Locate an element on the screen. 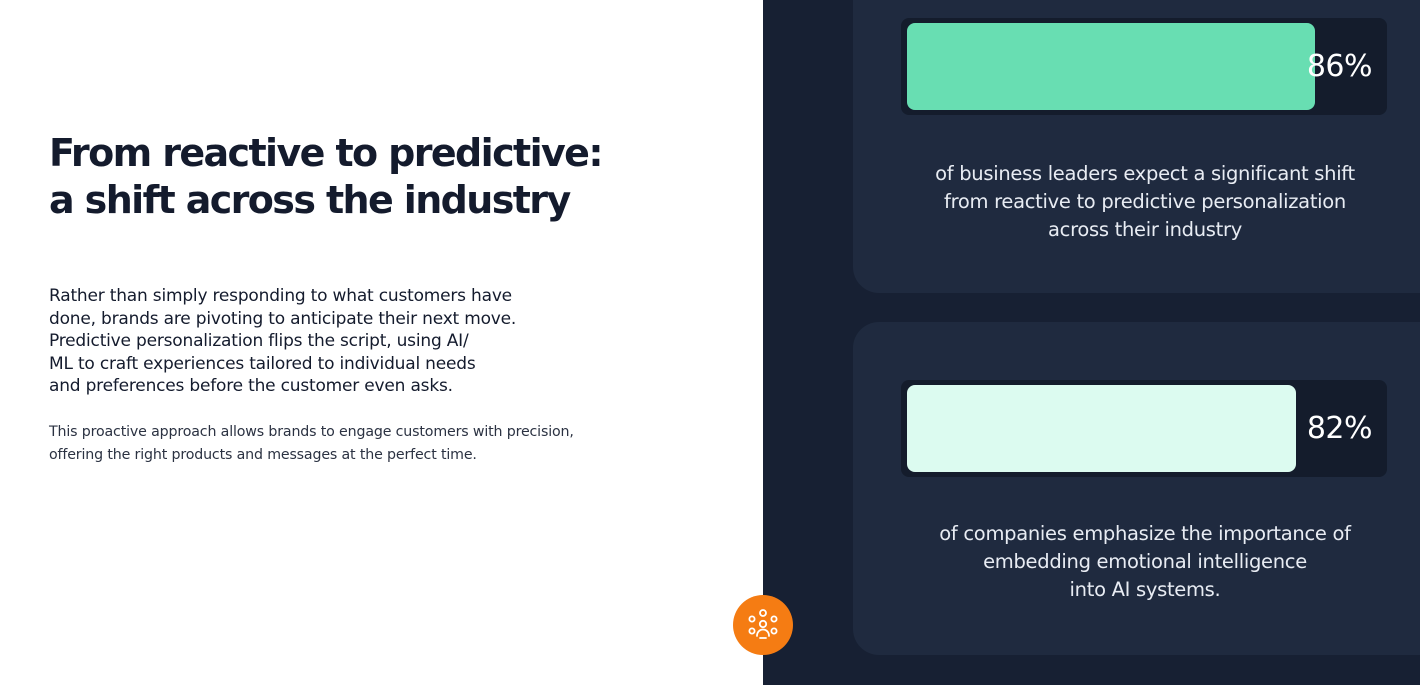  floating-action-button is located at coordinates (763, 625).